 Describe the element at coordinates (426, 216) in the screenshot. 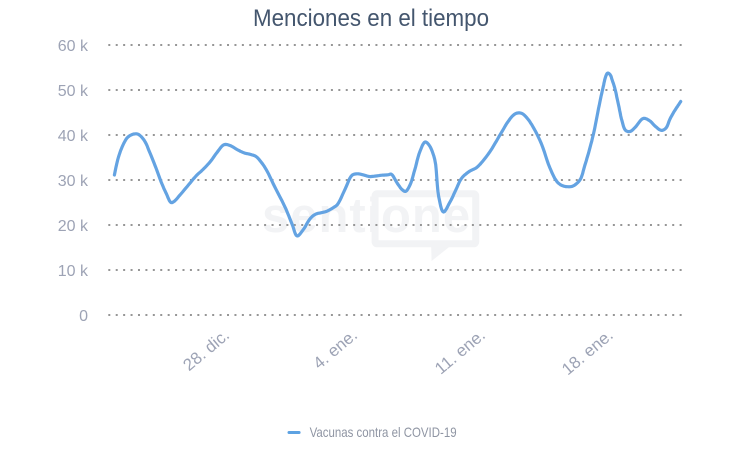

I see `svg-text: one` at that location.